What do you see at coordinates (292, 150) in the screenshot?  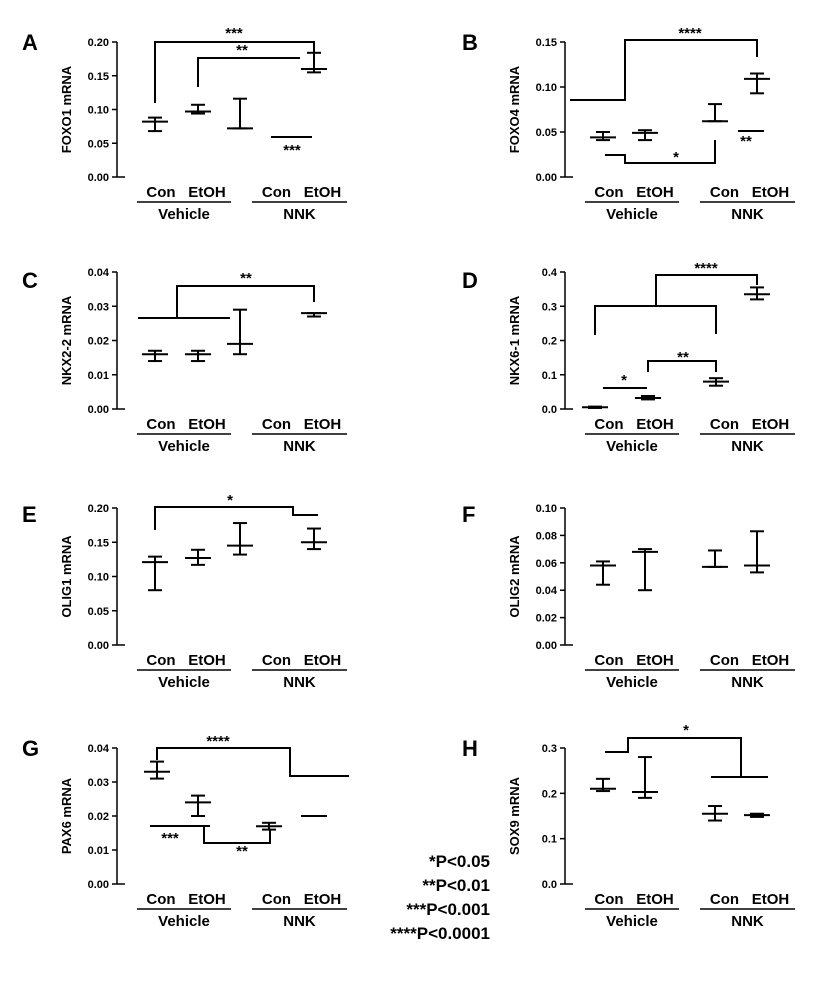 I see `significance-label: ***` at bounding box center [292, 150].